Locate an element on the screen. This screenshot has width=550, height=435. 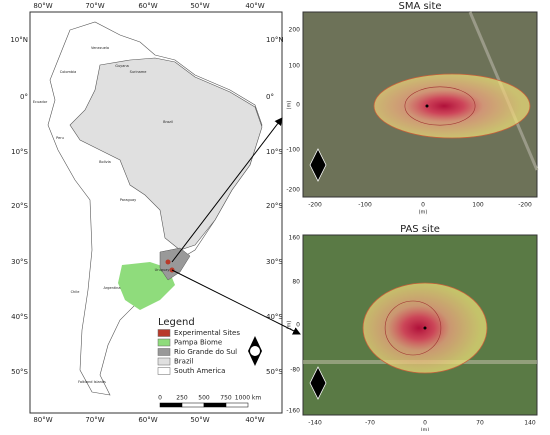
y-tick-label: -80 is located at coordinates (295, 370).